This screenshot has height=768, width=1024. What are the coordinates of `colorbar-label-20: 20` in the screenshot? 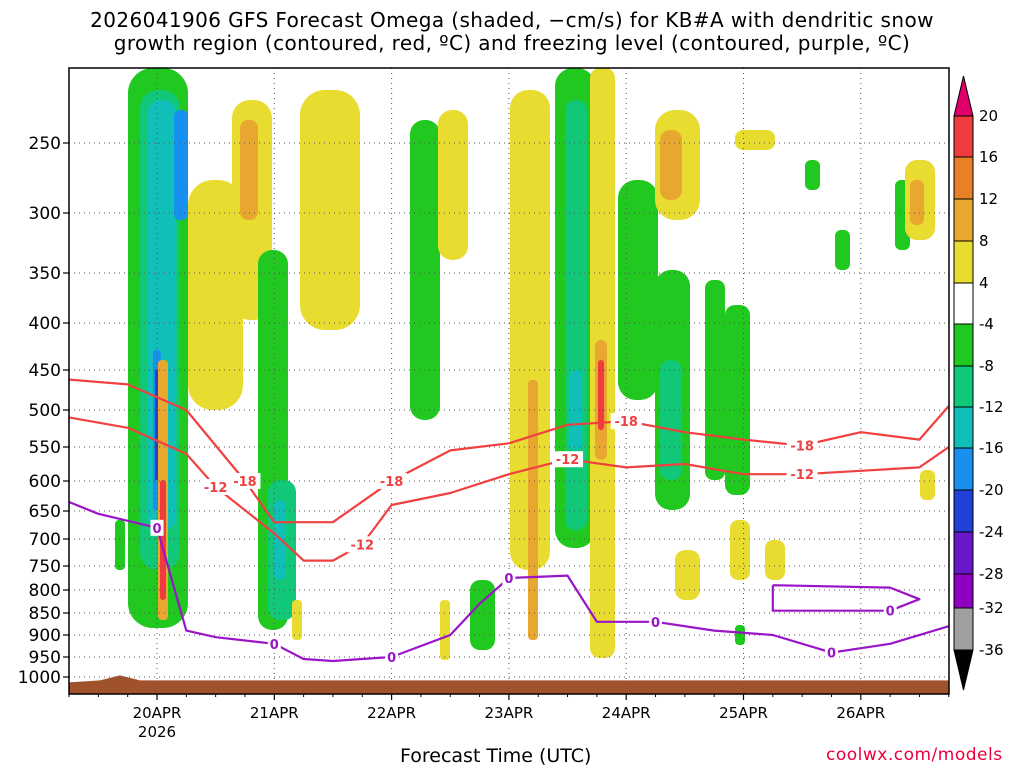 It's located at (988, 116).